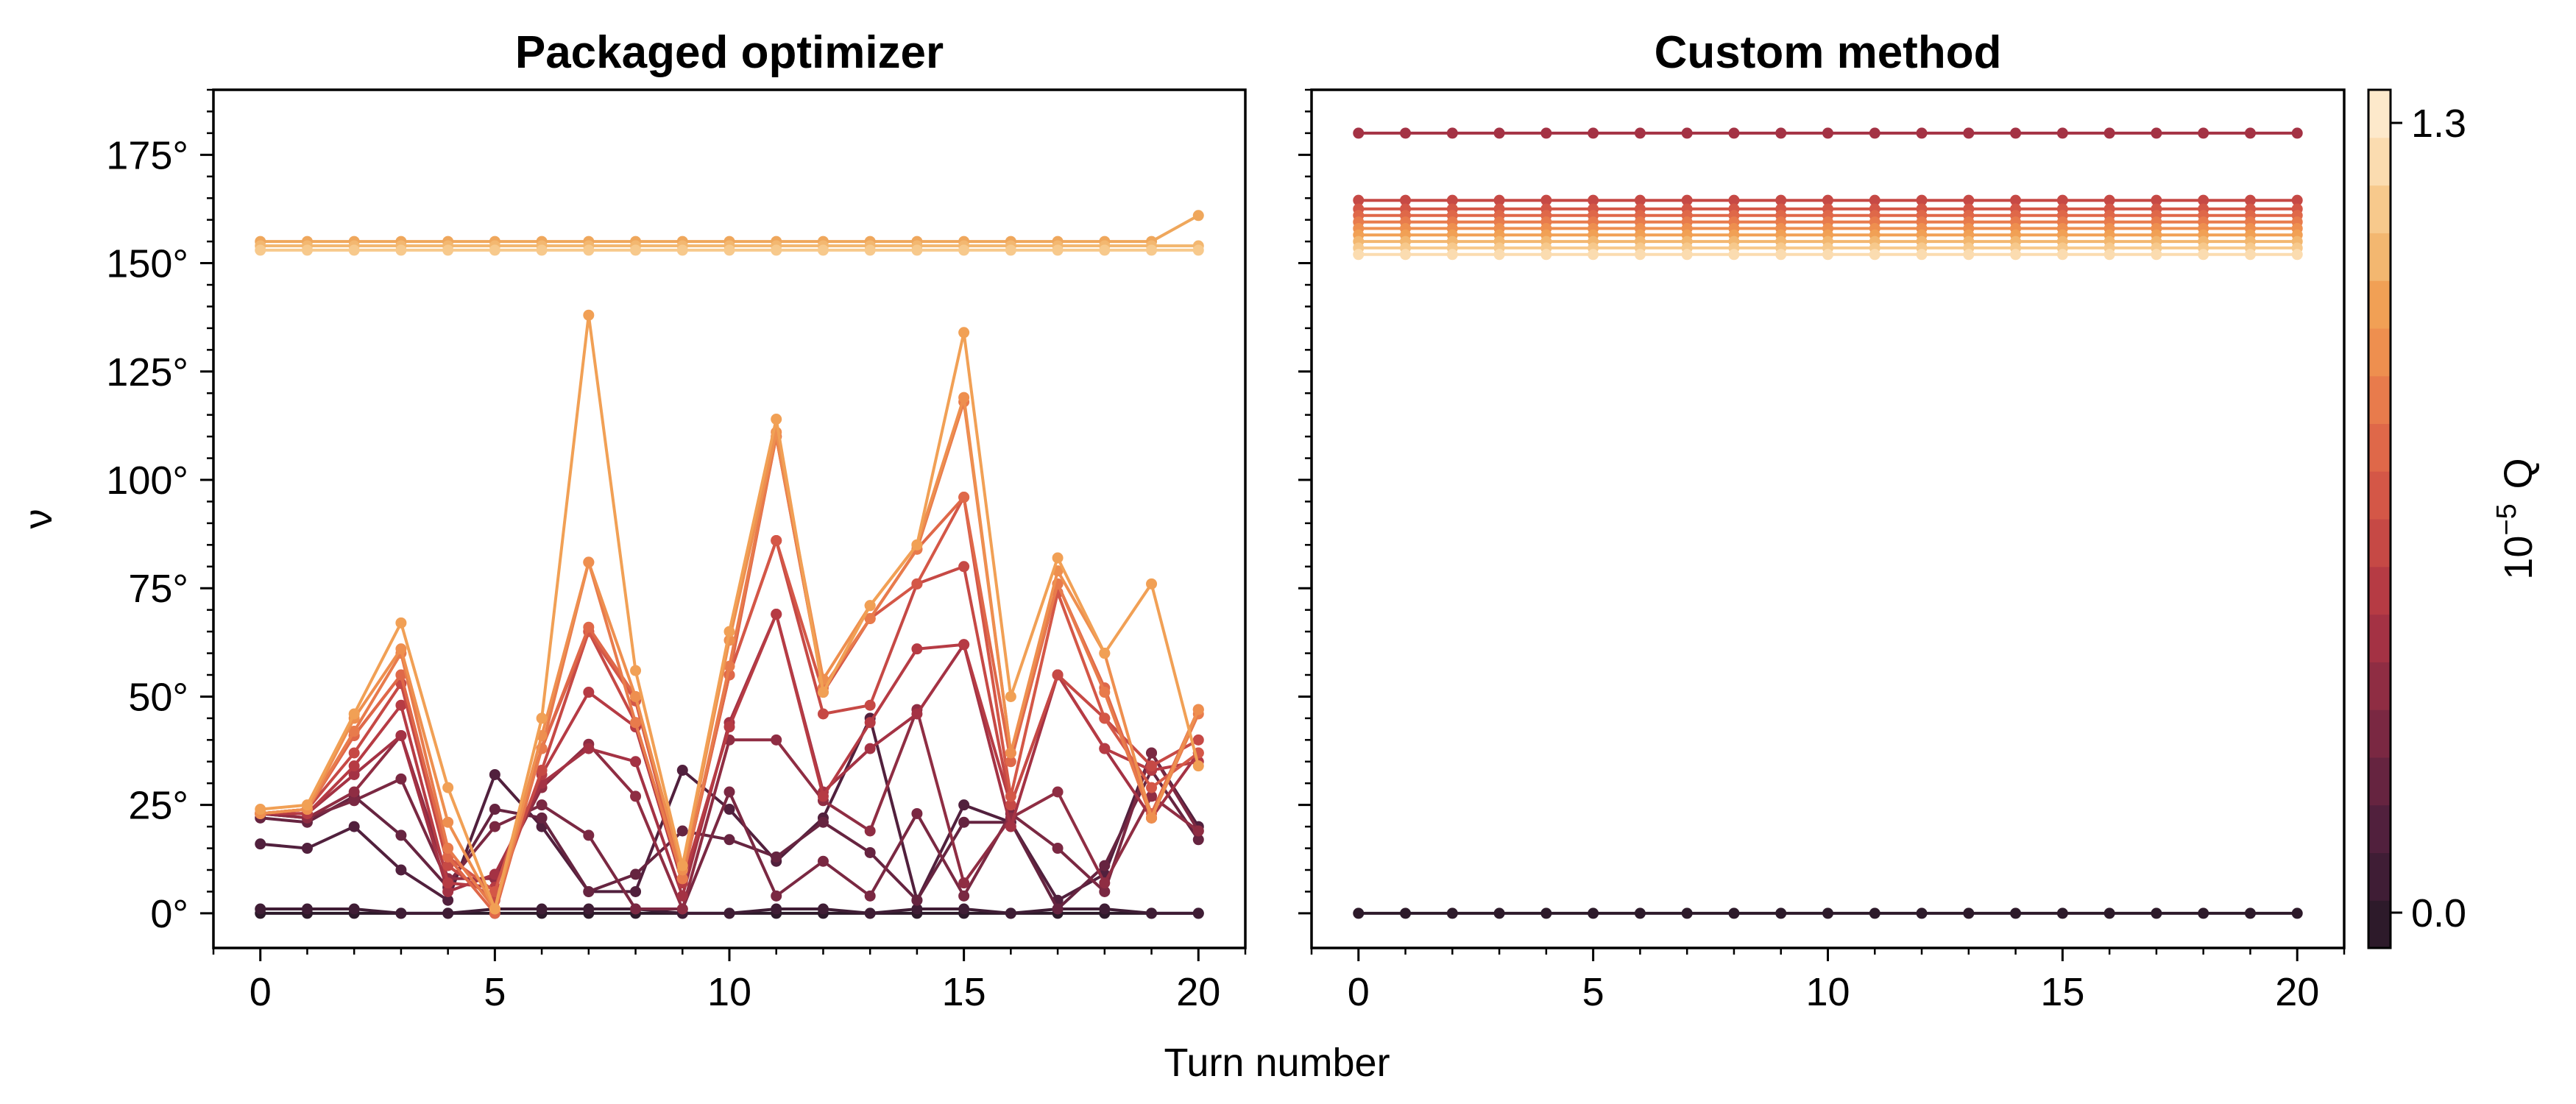 This screenshot has height=1104, width=2576. Describe the element at coordinates (2519, 473) in the screenshot. I see `colorbar-label-quantity: Q` at that location.